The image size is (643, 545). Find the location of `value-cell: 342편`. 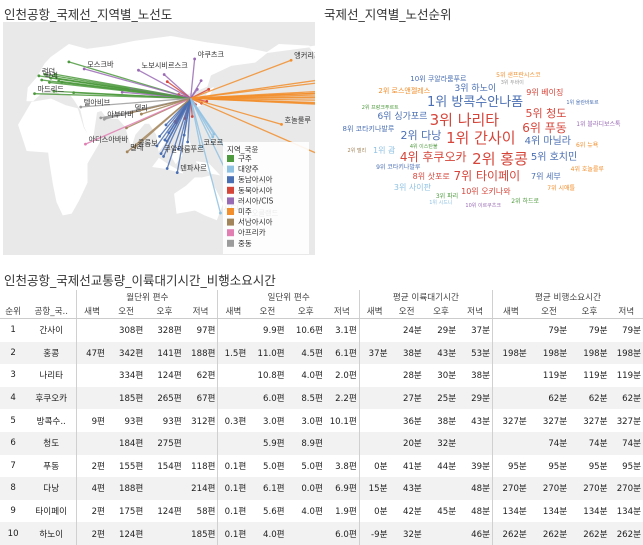

value-cell: 342편 is located at coordinates (126, 353).